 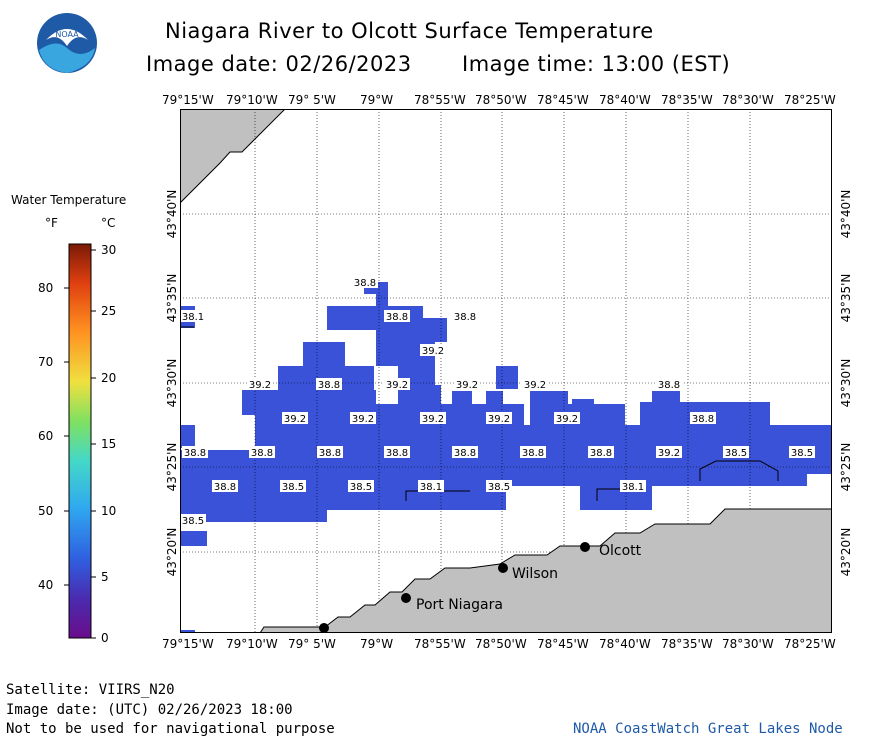 I want to click on lat-label-right: 43°30'N, so click(x=846, y=383).